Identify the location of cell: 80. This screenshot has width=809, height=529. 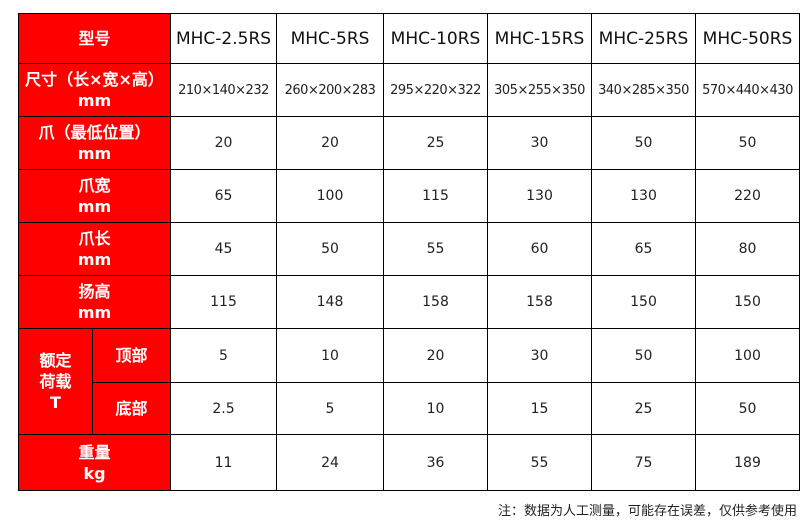
(748, 249).